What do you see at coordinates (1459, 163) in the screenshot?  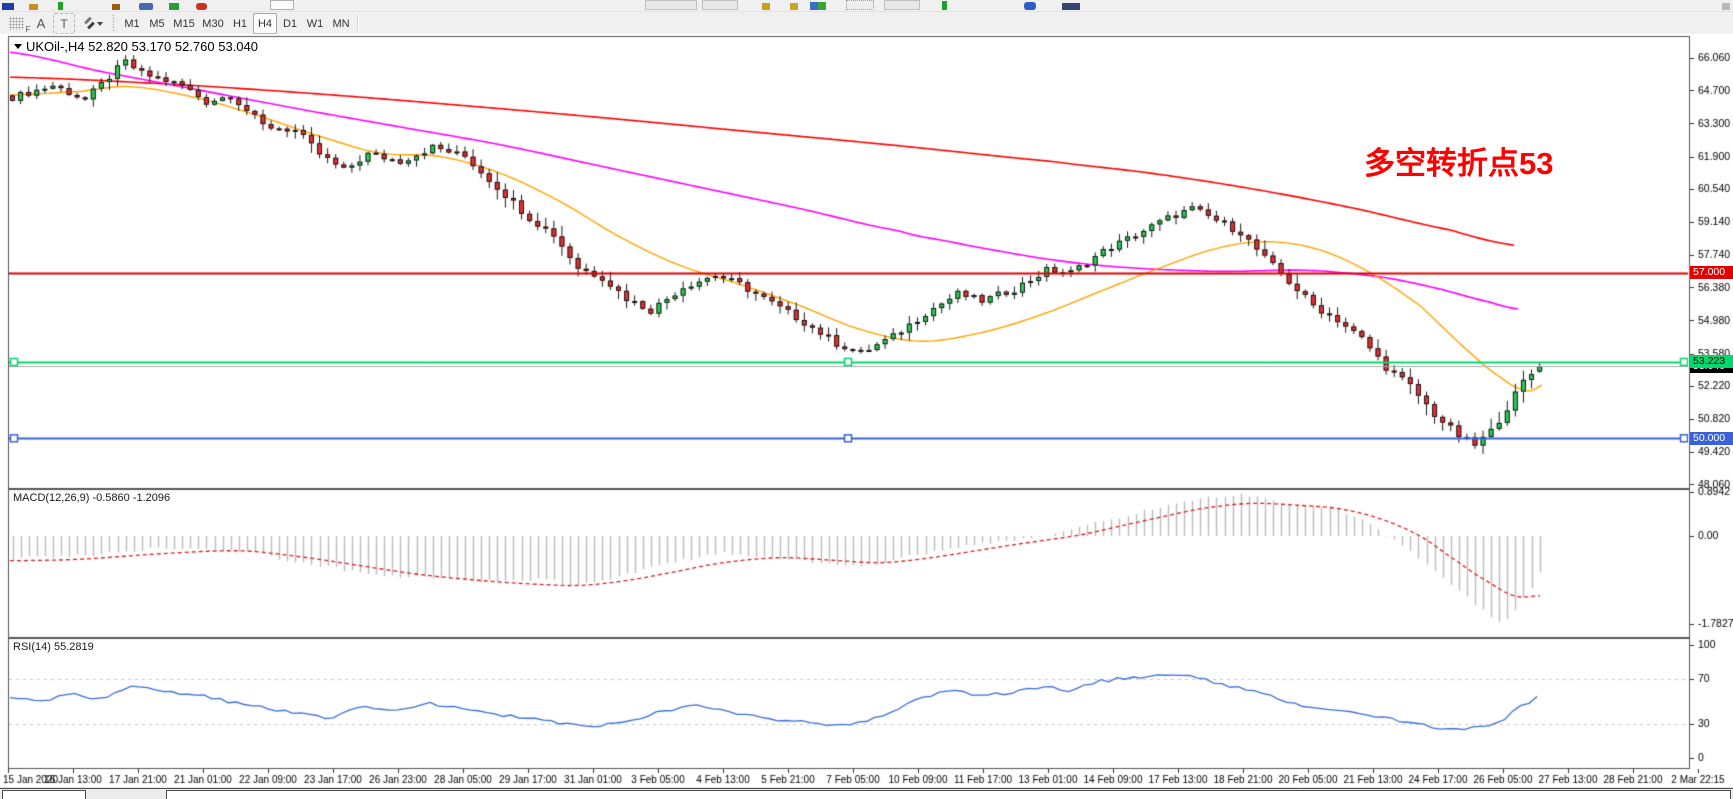 I see `chart-annotation-text: 多空转折点53` at bounding box center [1459, 163].